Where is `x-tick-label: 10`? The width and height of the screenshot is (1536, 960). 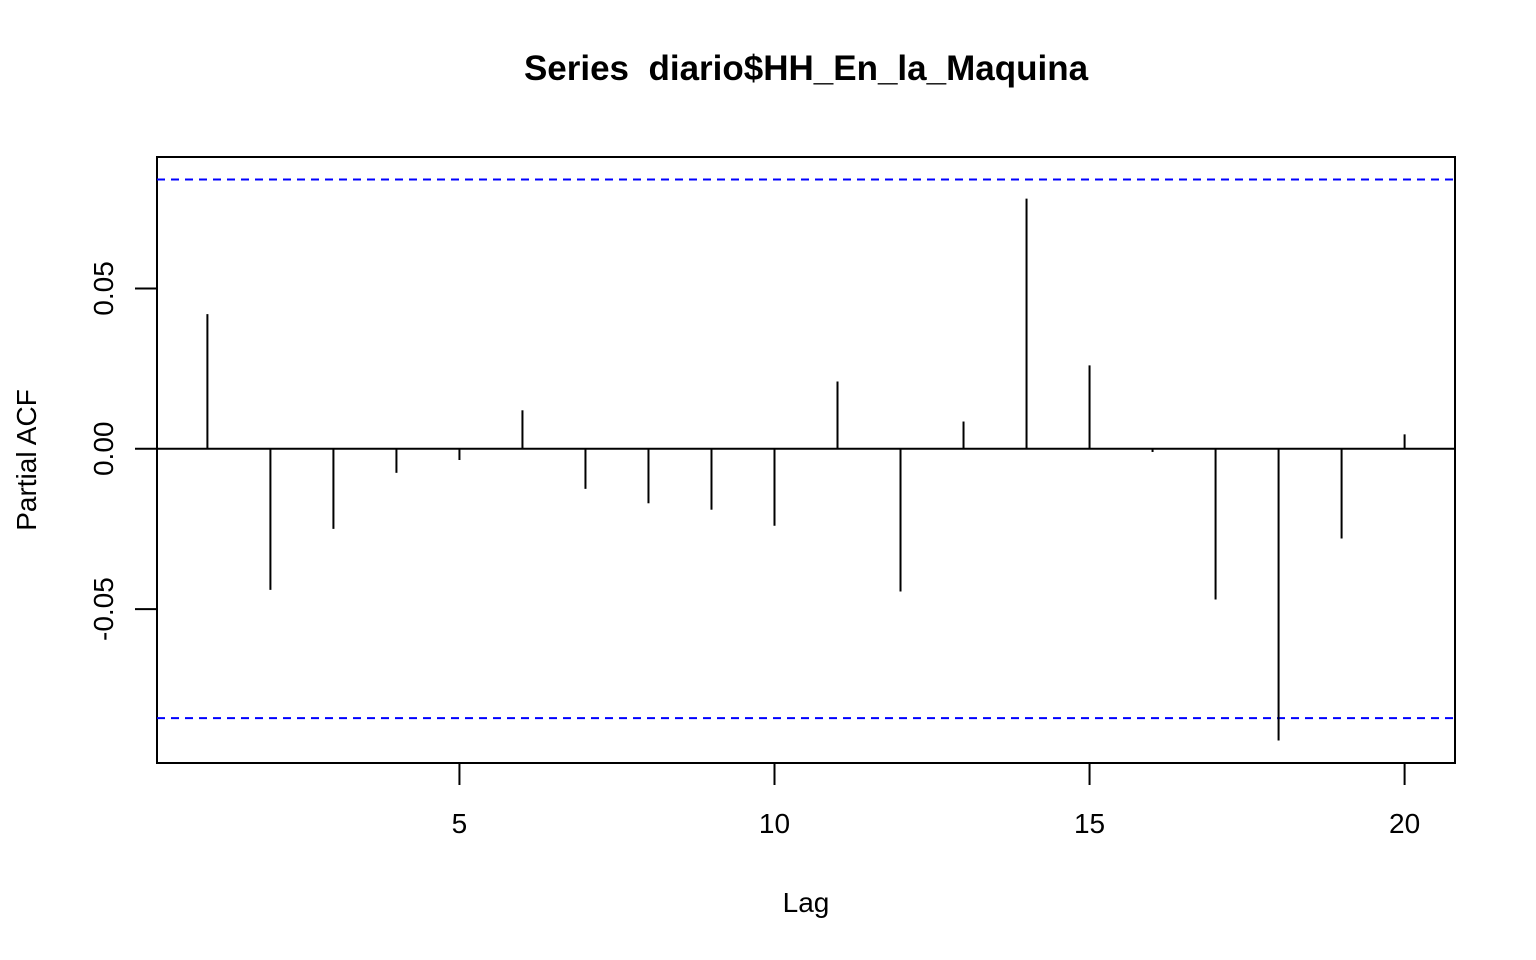 x-tick-label: 10 is located at coordinates (774, 823).